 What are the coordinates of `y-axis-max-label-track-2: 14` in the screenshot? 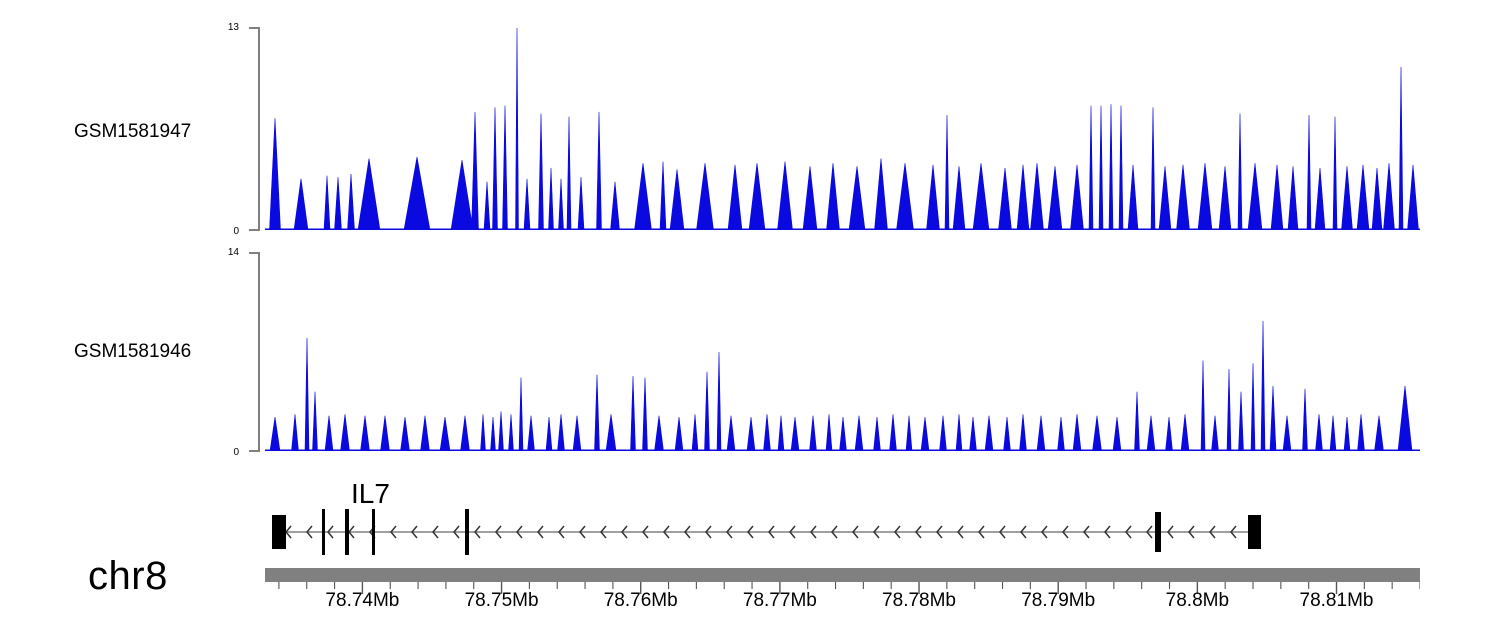 It's located at (233, 252).